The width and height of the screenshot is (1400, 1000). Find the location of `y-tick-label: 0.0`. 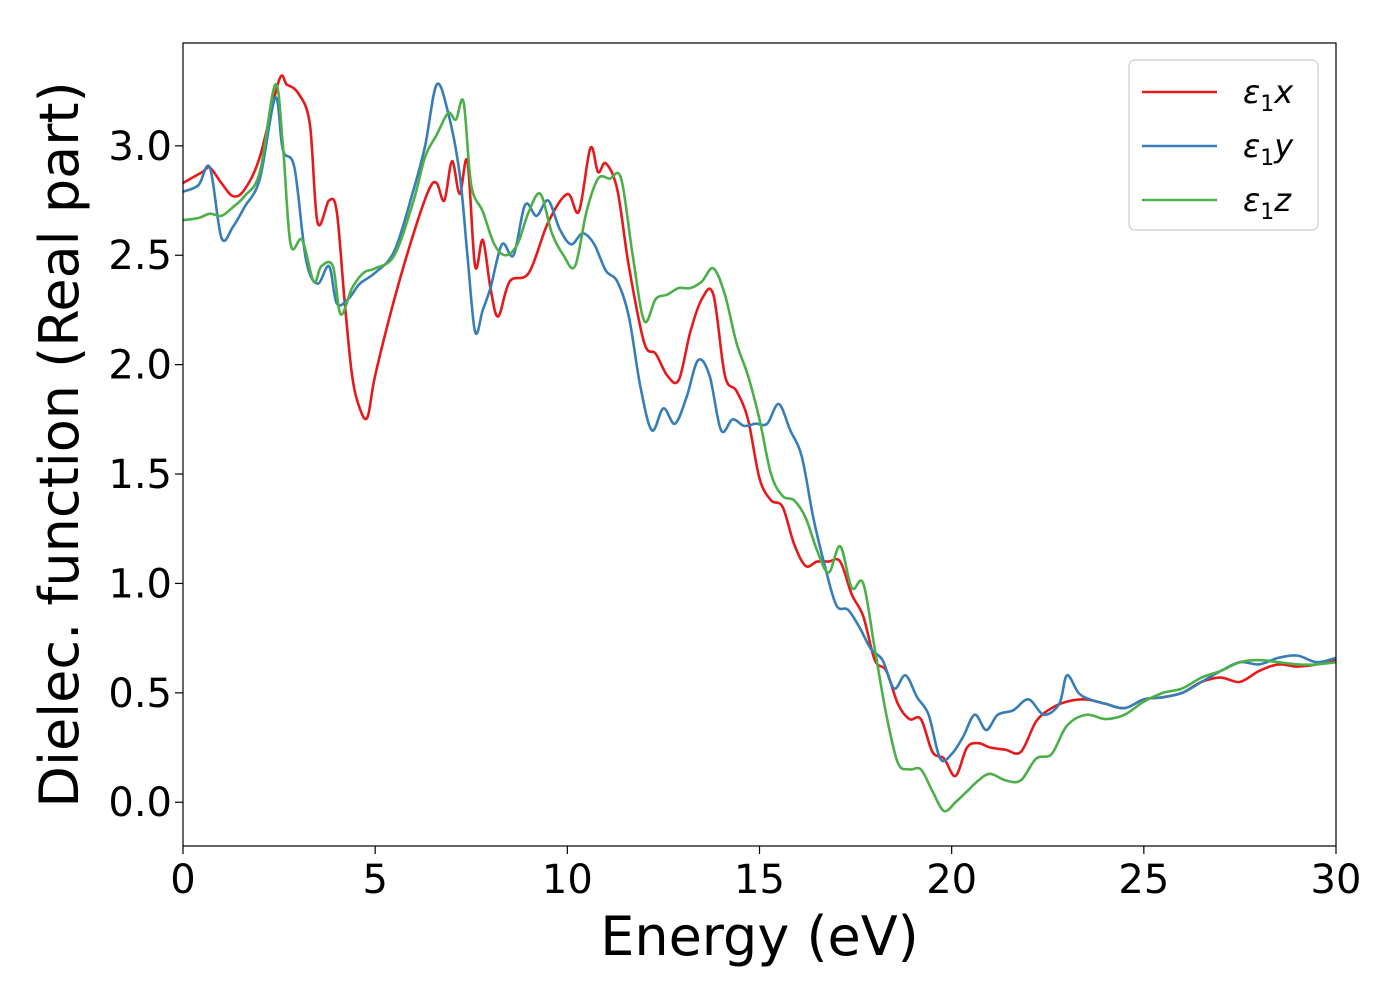

y-tick-label: 0.0 is located at coordinates (140, 803).